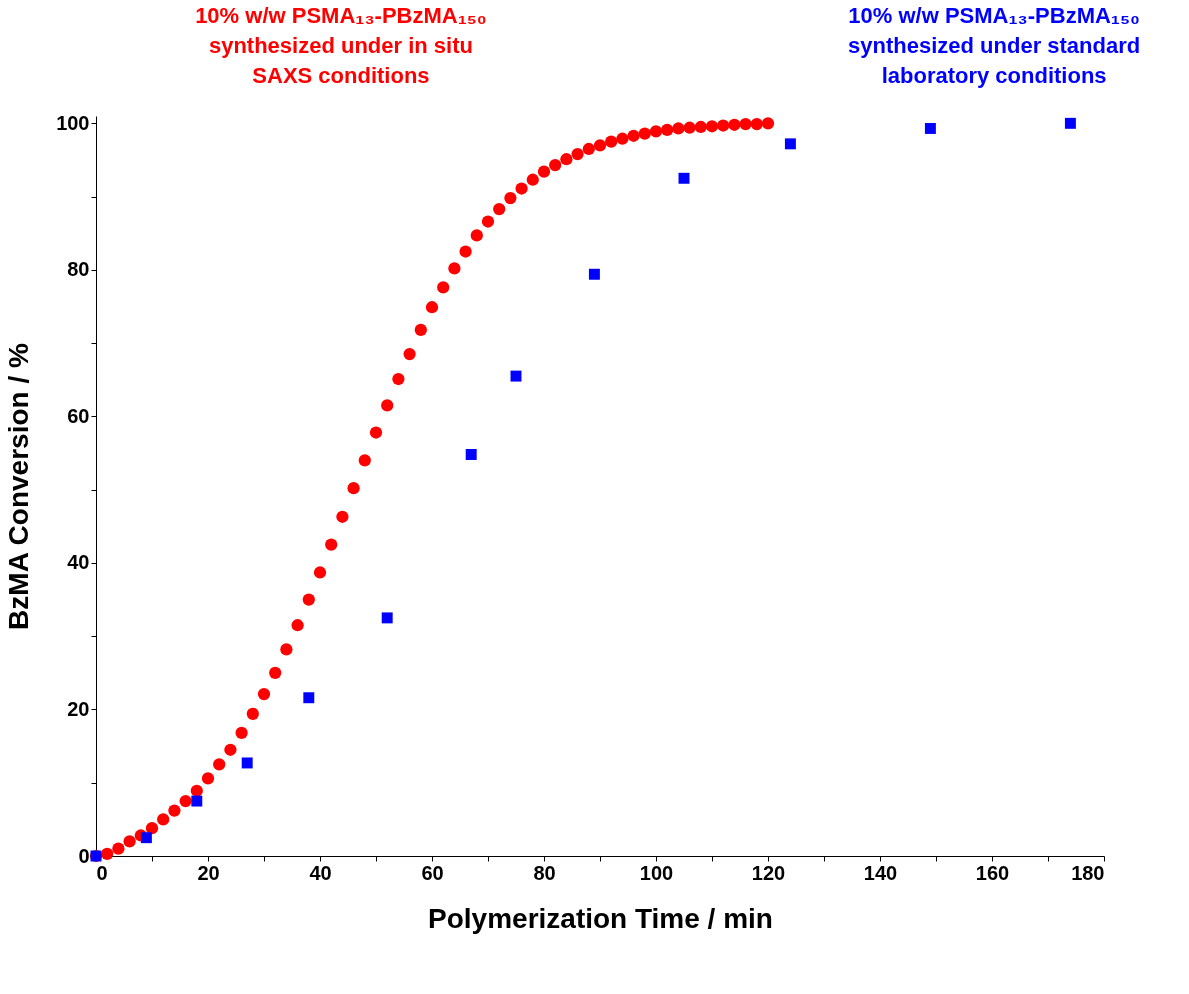  I want to click on text: 10% w/w PSMA₁₃-PBzMA₁₅₀ synthesized under standard laboratory conditions, so click(994, 45).